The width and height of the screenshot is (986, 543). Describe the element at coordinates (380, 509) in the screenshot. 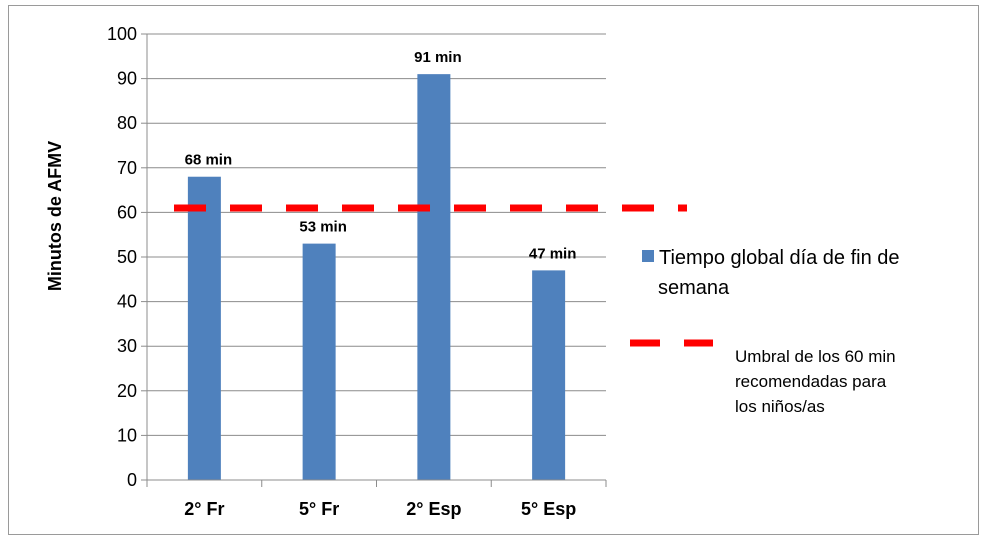

I see `x-axis-categories: 2° Fr 5° Fr 2° Esp 5° Esp` at that location.